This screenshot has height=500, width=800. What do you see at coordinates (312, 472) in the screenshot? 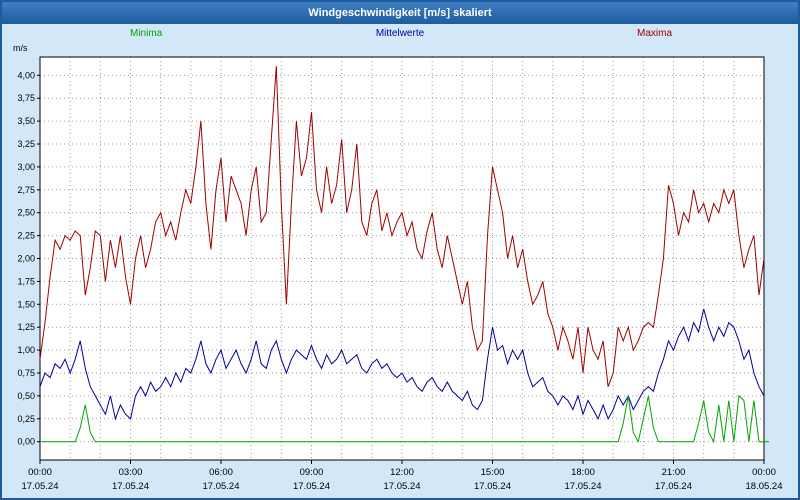
I see `x-tick-time-label: 09:00` at bounding box center [312, 472].